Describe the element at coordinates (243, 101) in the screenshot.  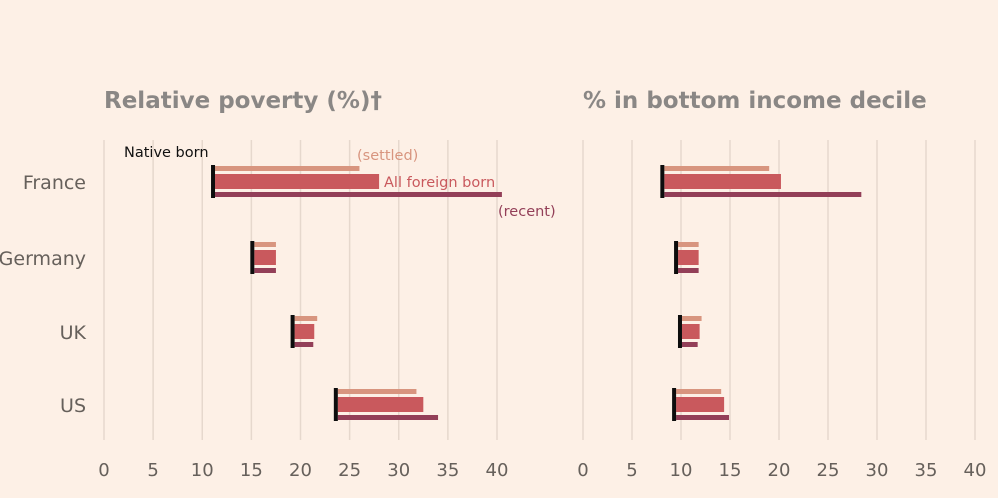
I see `left-panel-title: Relative poverty (%)†` at that location.